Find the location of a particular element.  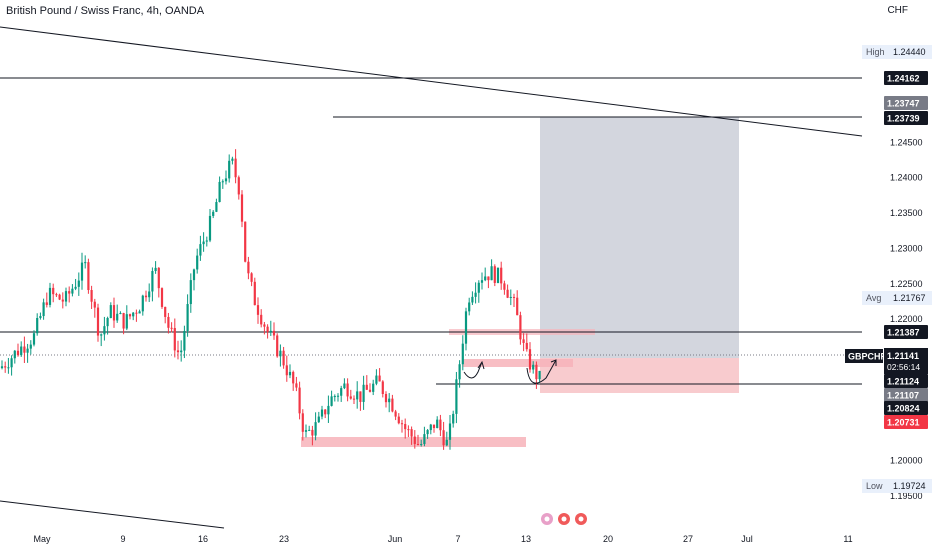

price-badge-value: 1.20824 is located at coordinates (903, 409).